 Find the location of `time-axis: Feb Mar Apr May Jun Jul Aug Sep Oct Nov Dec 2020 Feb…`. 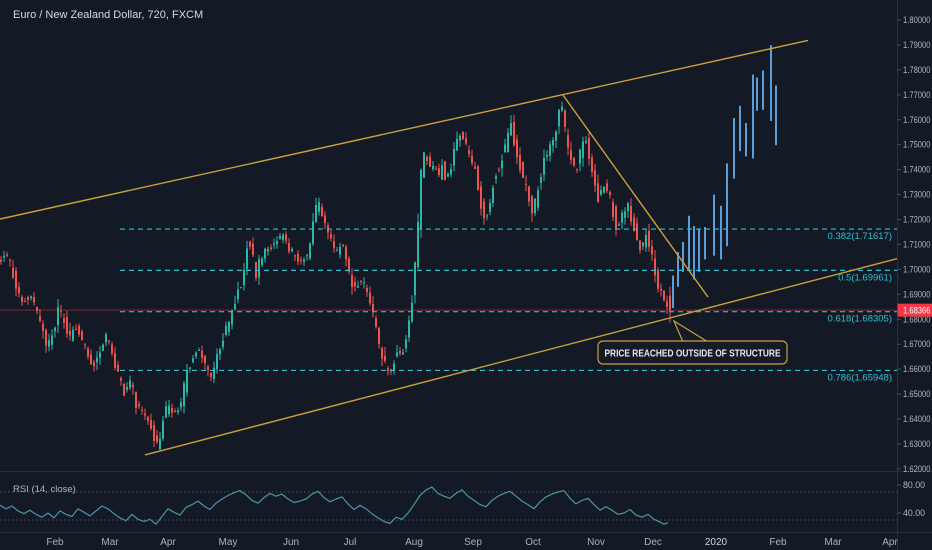

time-axis: Feb Mar Apr May Jun Jul Aug Sep Oct Nov Dec 2020 Feb… is located at coordinates (472, 542).